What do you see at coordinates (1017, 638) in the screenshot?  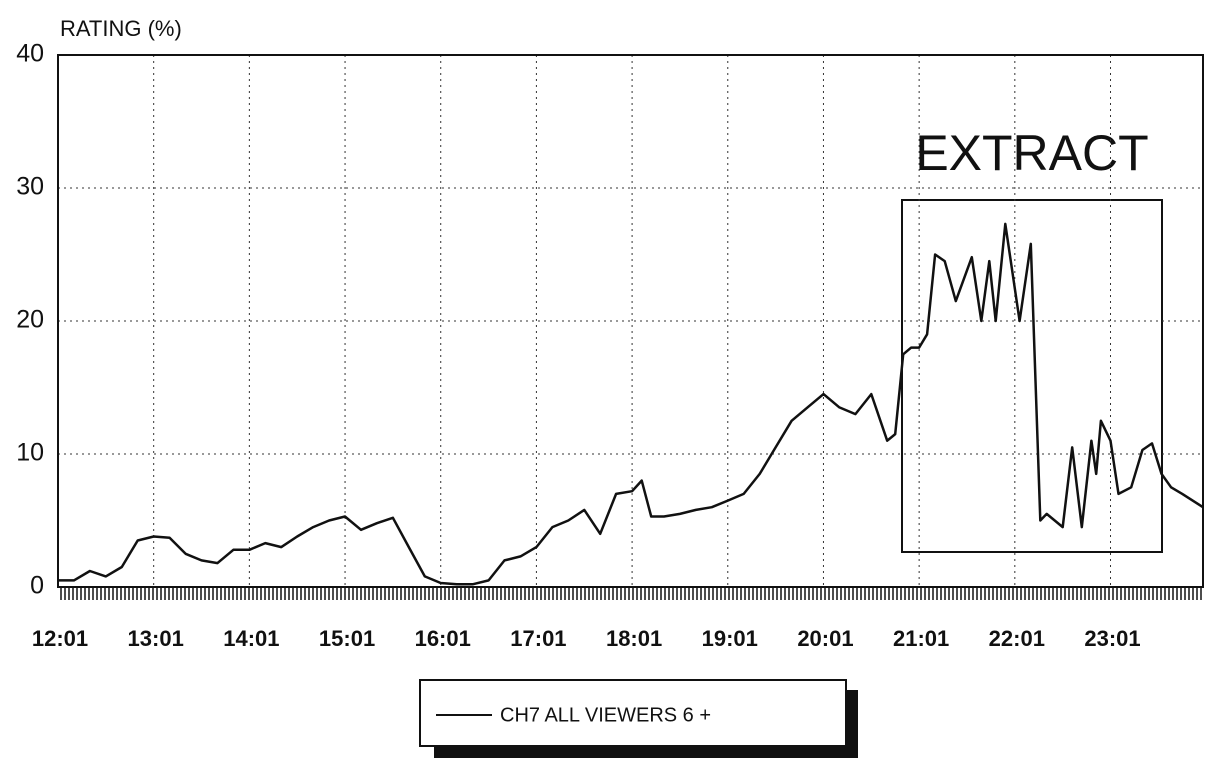 I see `x-tick-label: 22:01` at bounding box center [1017, 638].